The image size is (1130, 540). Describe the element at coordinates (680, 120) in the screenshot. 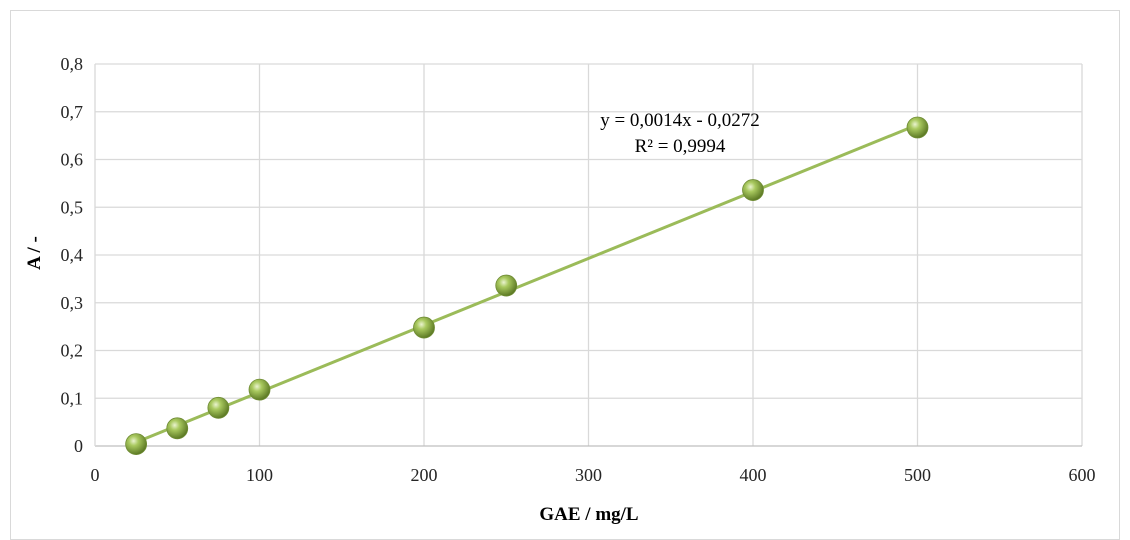

I see `trendline-equation: y = 0,0014x - 0,0272` at that location.